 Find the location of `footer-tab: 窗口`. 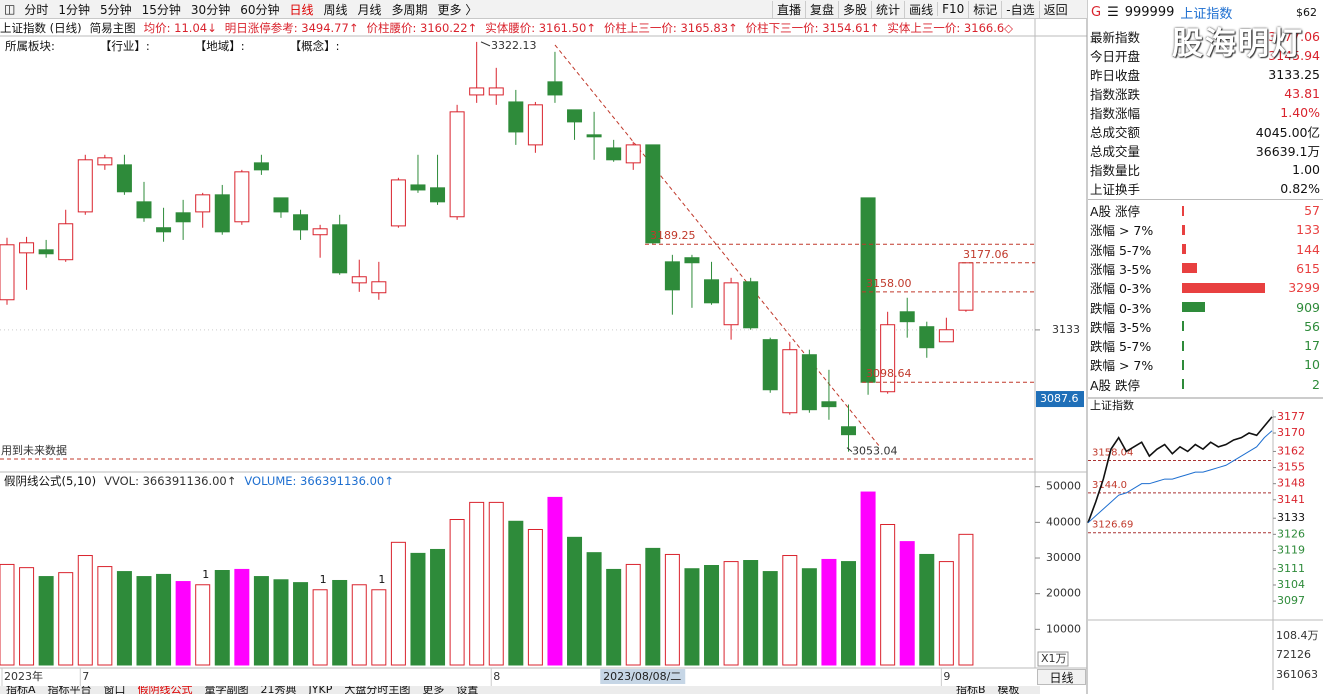

footer-tab: 窗口 is located at coordinates (114, 690).